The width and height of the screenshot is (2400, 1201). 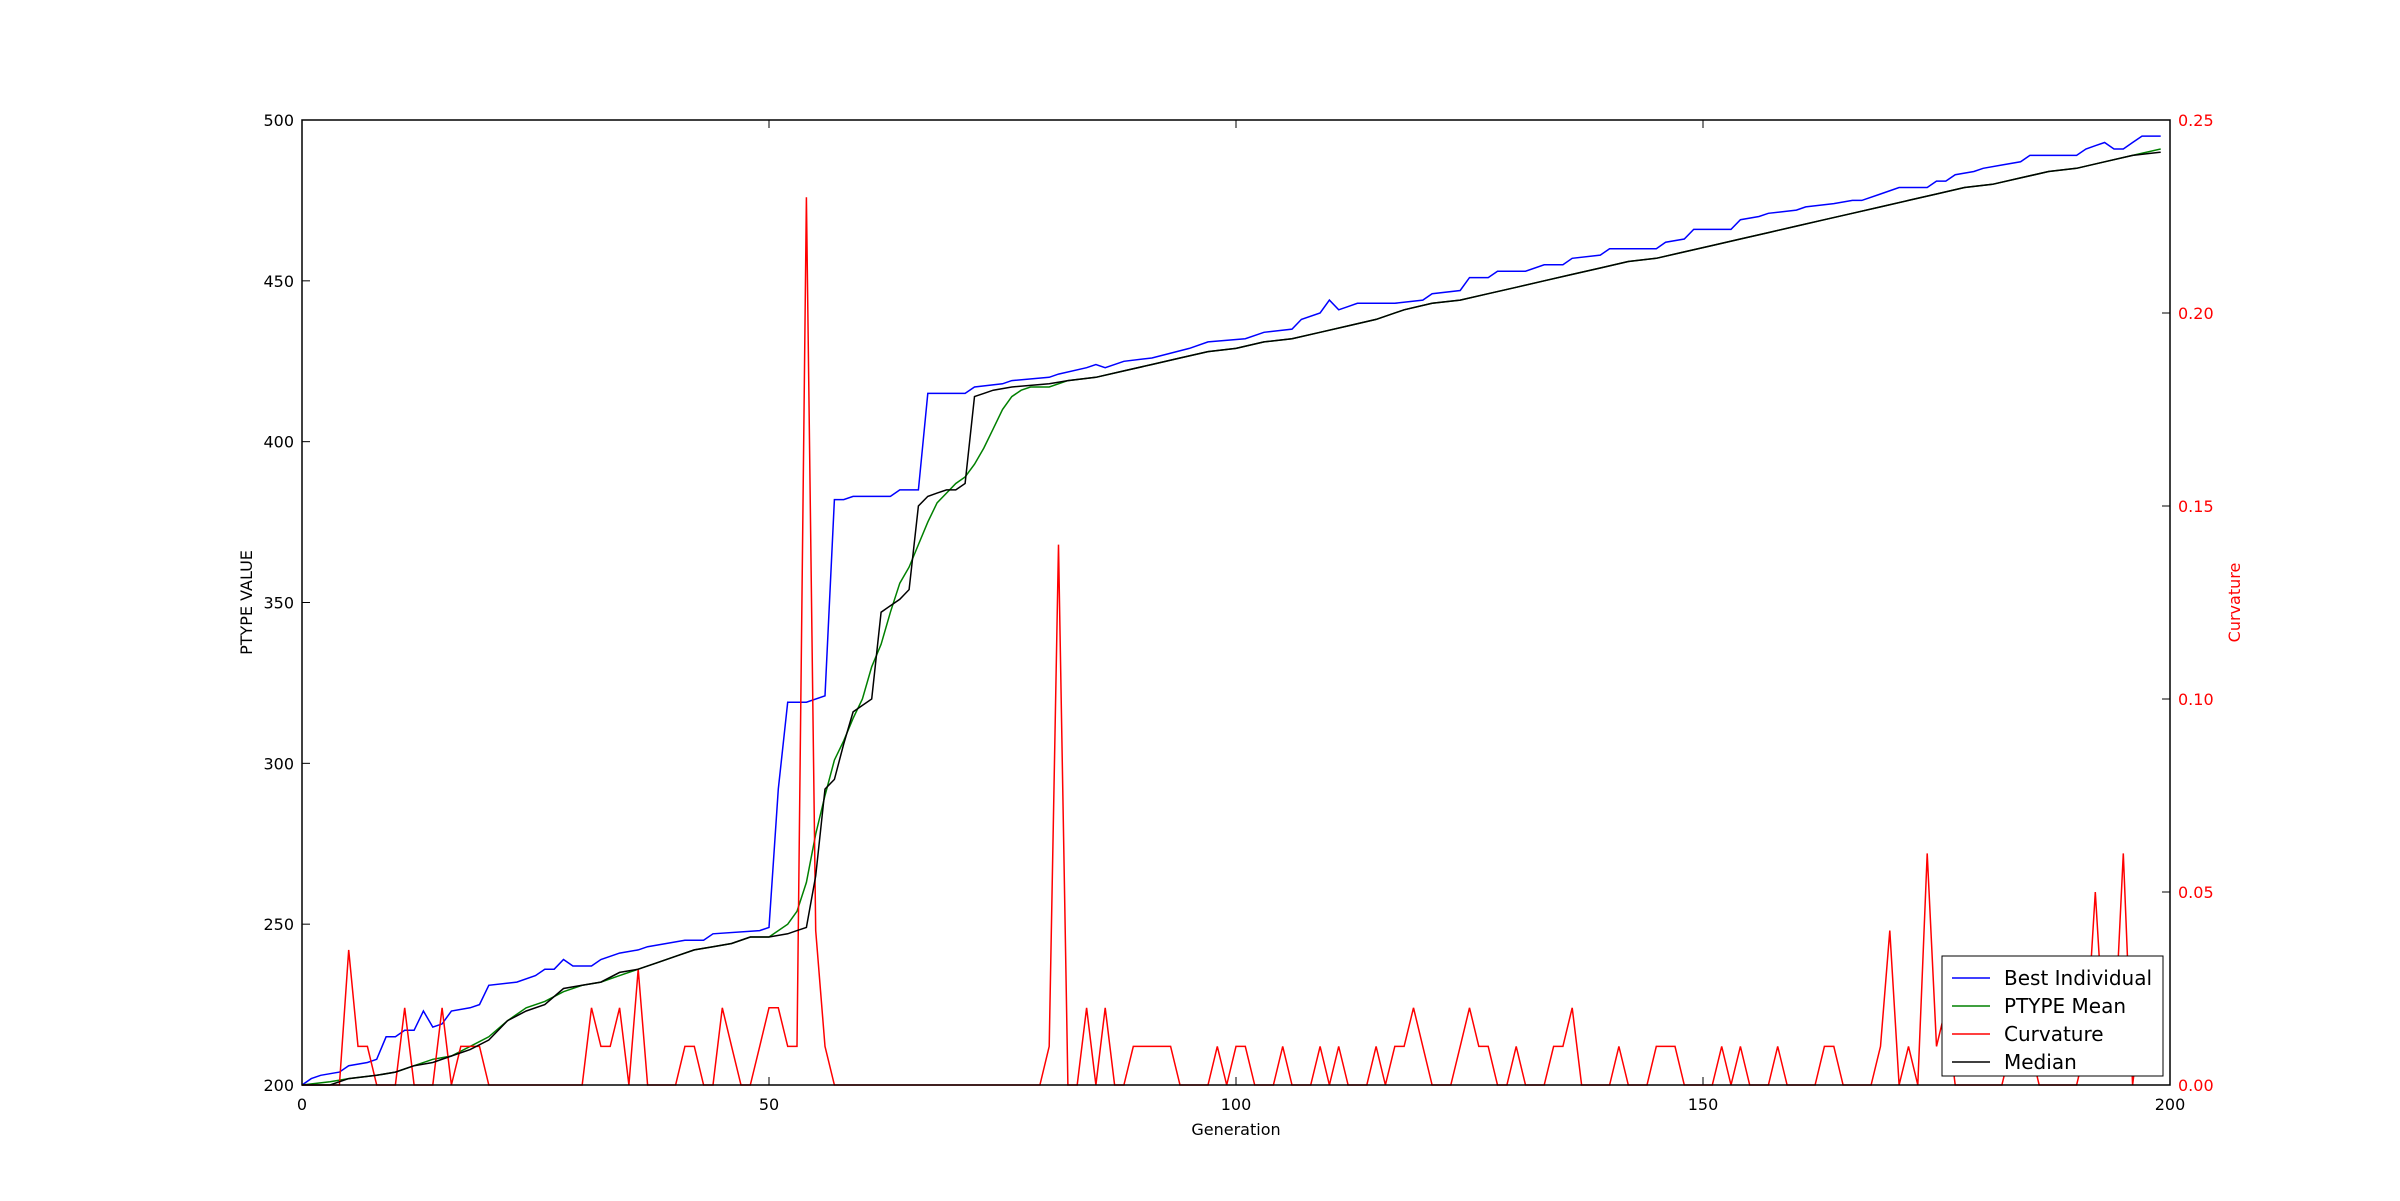 I want to click on y2-tick-label: 0.25, so click(x=2196, y=120).